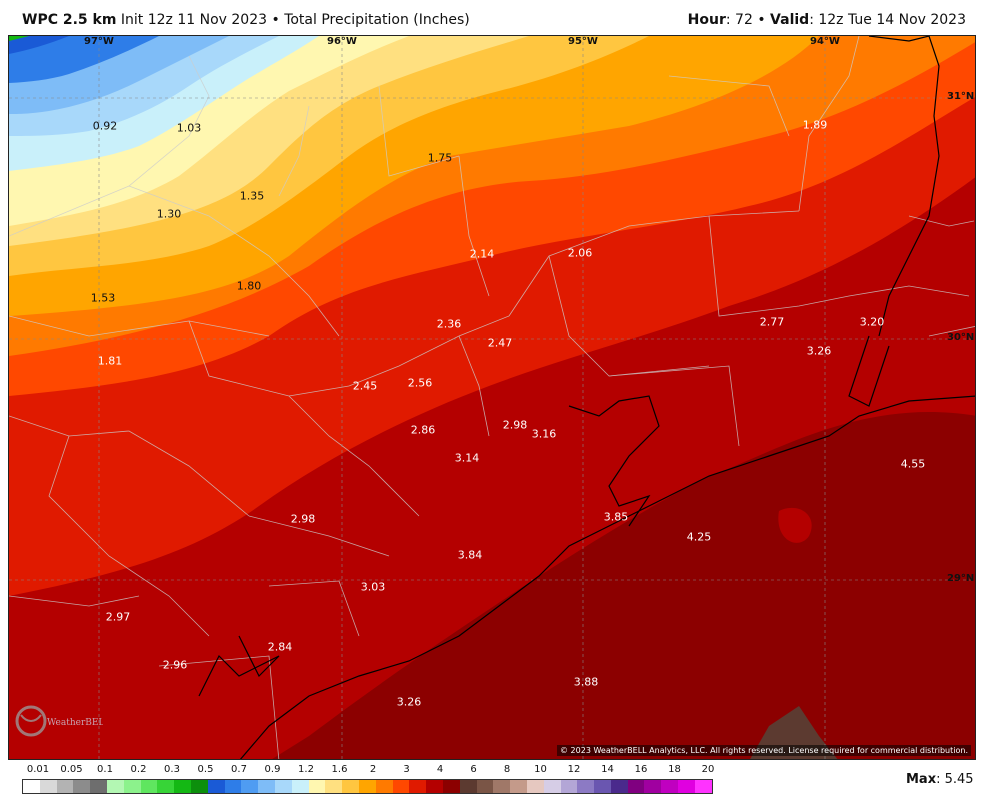  What do you see at coordinates (71, 769) in the screenshot?
I see `legend-tick-label: 0.05` at bounding box center [71, 769].